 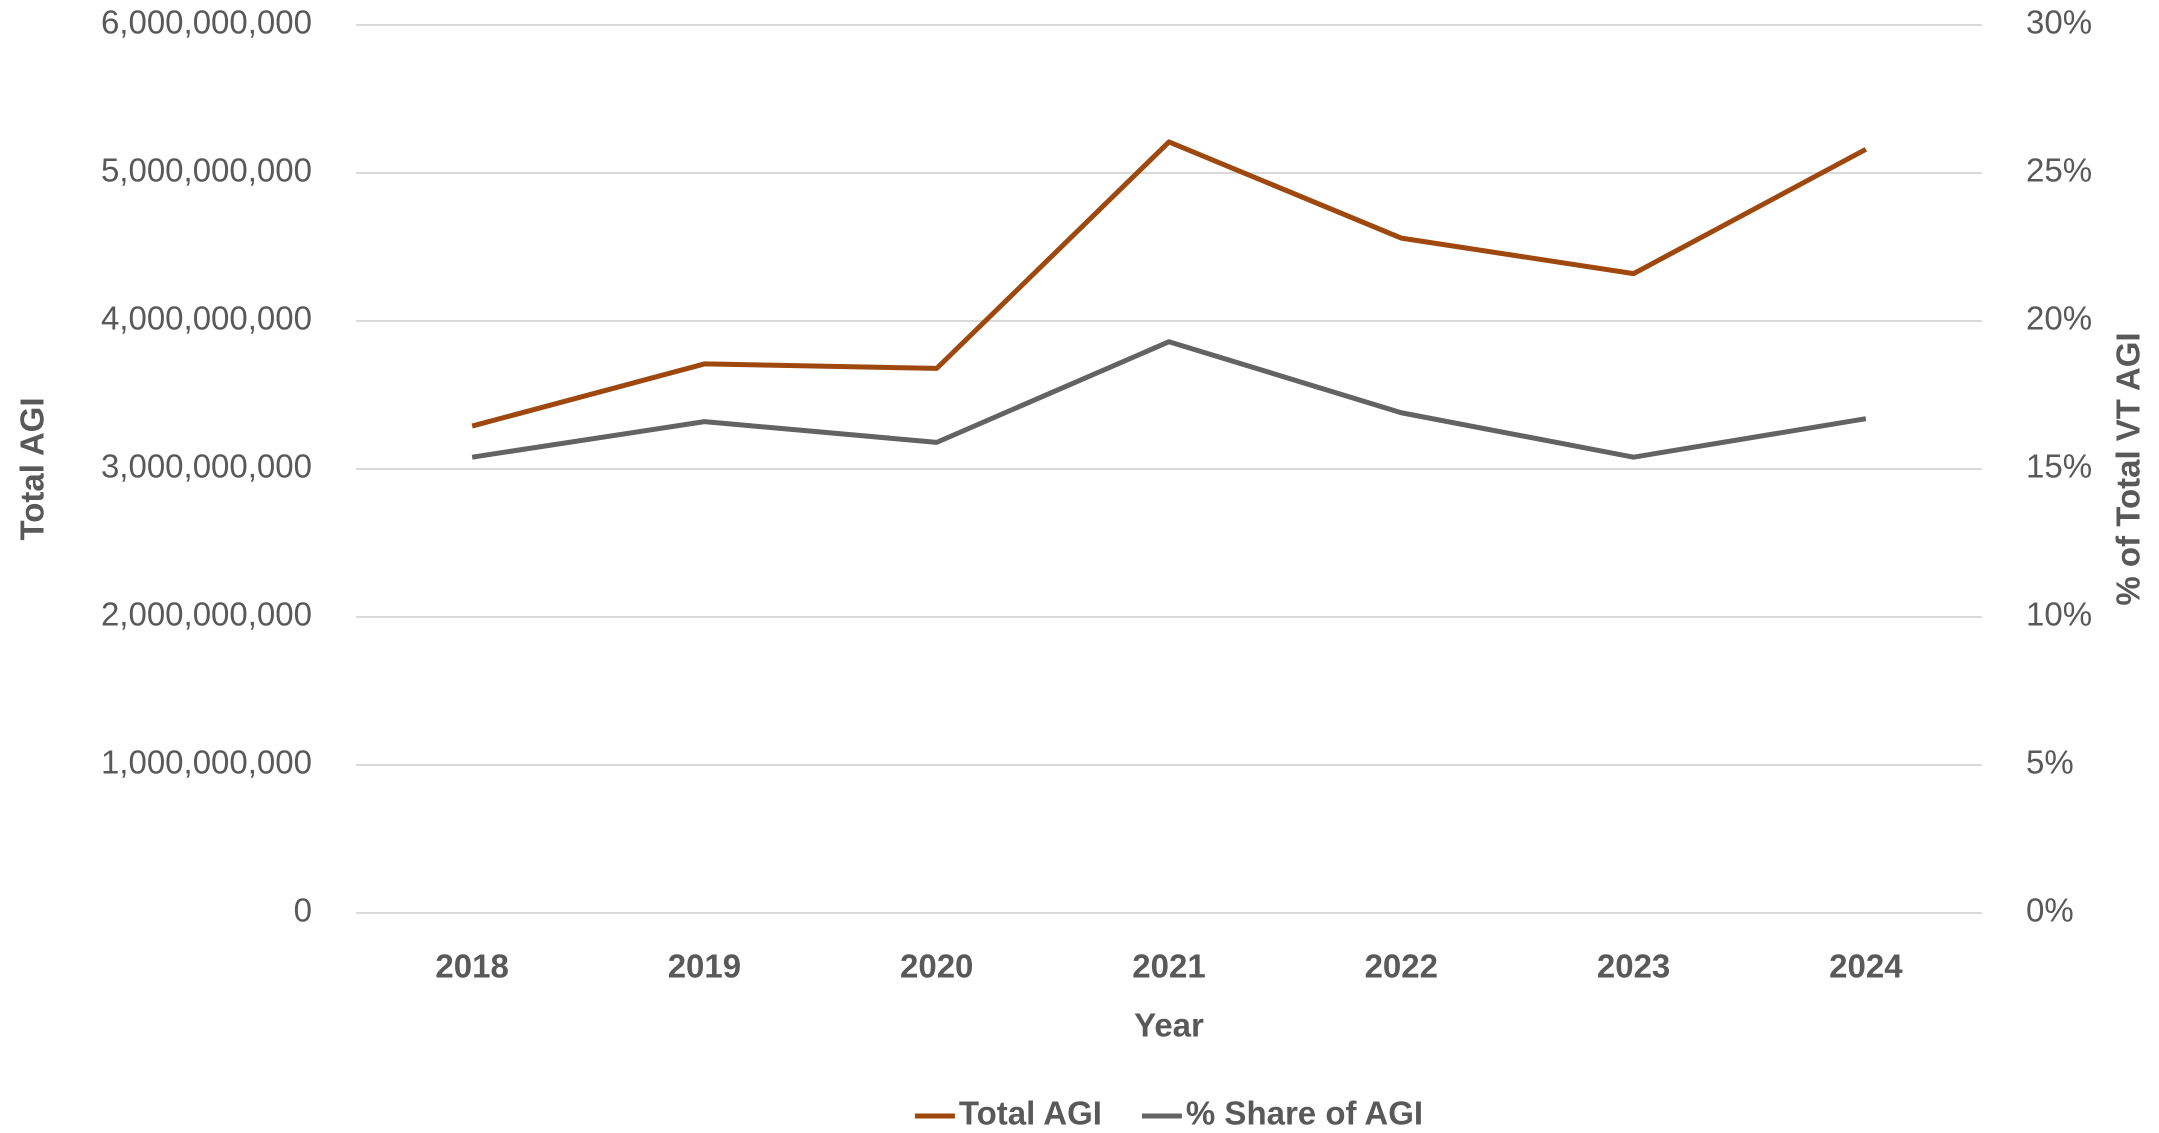 I want to click on y-axis-title: Total AGI, so click(x=32, y=469).